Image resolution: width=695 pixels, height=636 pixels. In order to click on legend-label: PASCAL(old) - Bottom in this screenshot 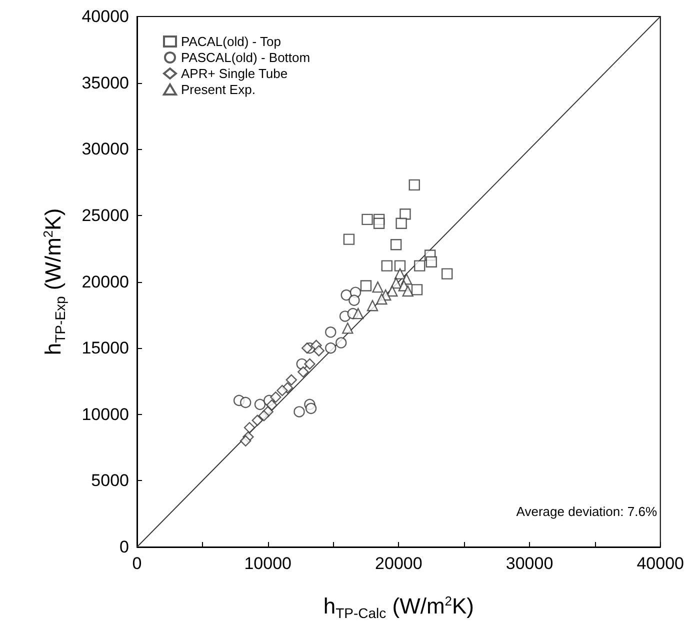, I will do `click(245, 57)`.